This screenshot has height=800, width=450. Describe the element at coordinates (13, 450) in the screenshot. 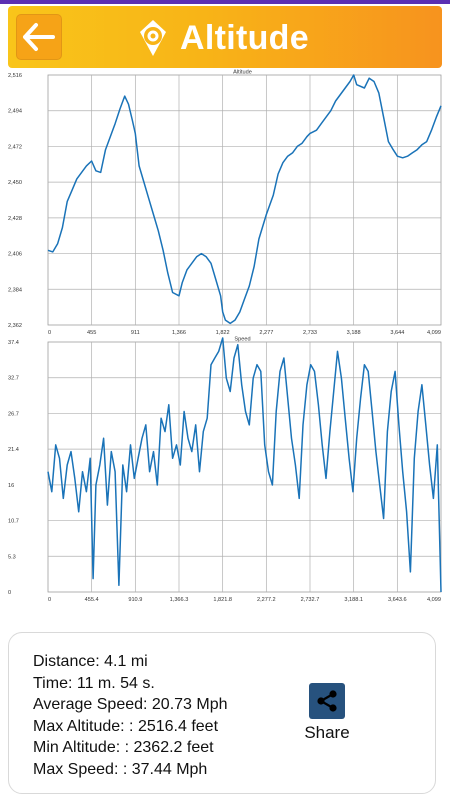

I see `speed-y-tick-label: 21.4` at that location.